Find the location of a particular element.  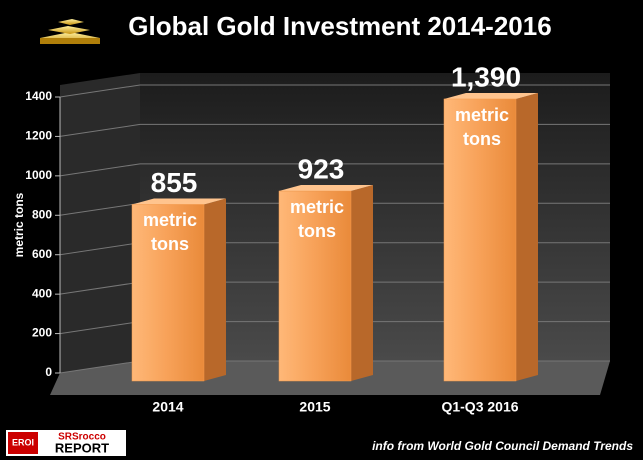

y-tick-label: 400 is located at coordinates (42, 293).